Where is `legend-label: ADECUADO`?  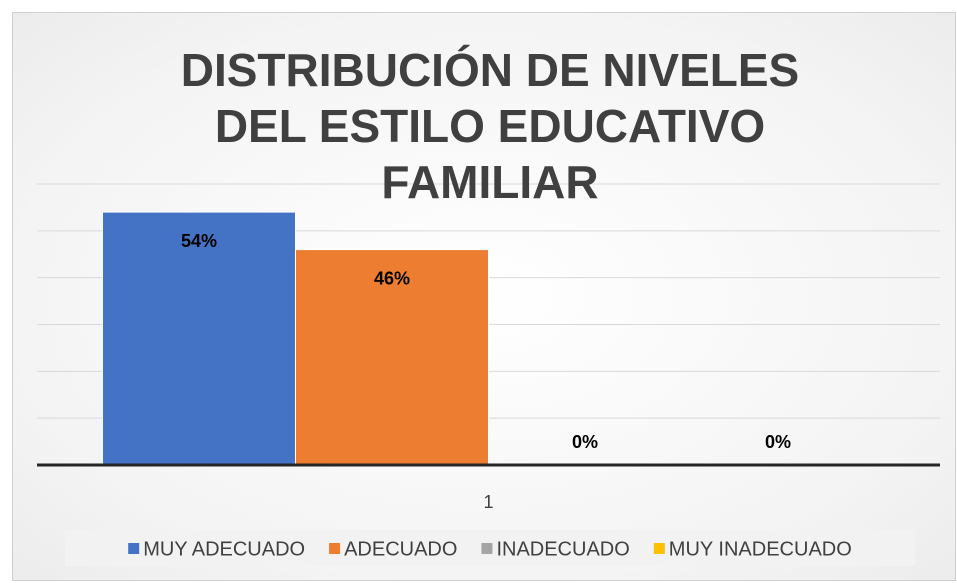 legend-label: ADECUADO is located at coordinates (400, 549).